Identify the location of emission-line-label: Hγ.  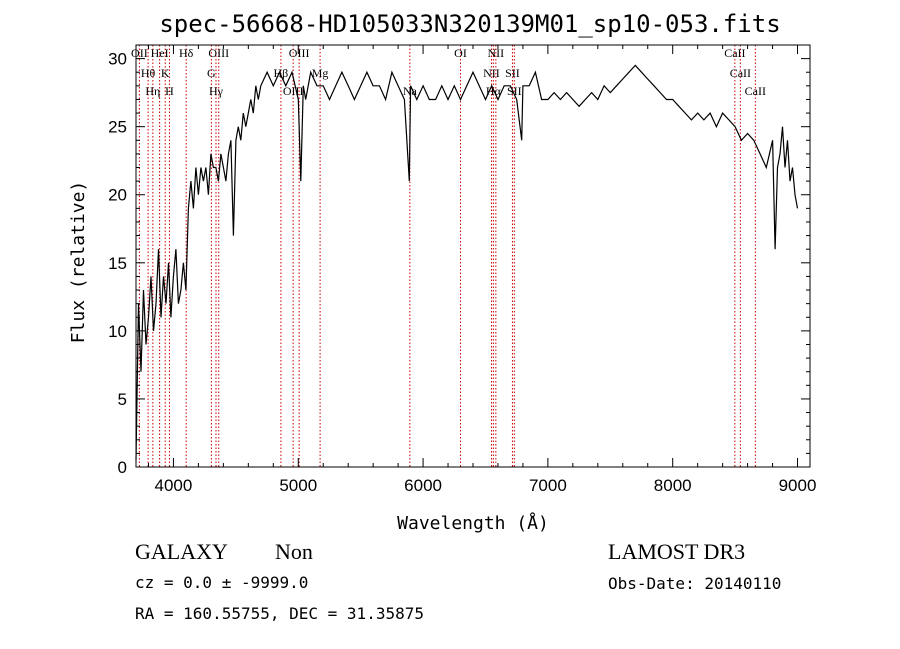
(216, 91).